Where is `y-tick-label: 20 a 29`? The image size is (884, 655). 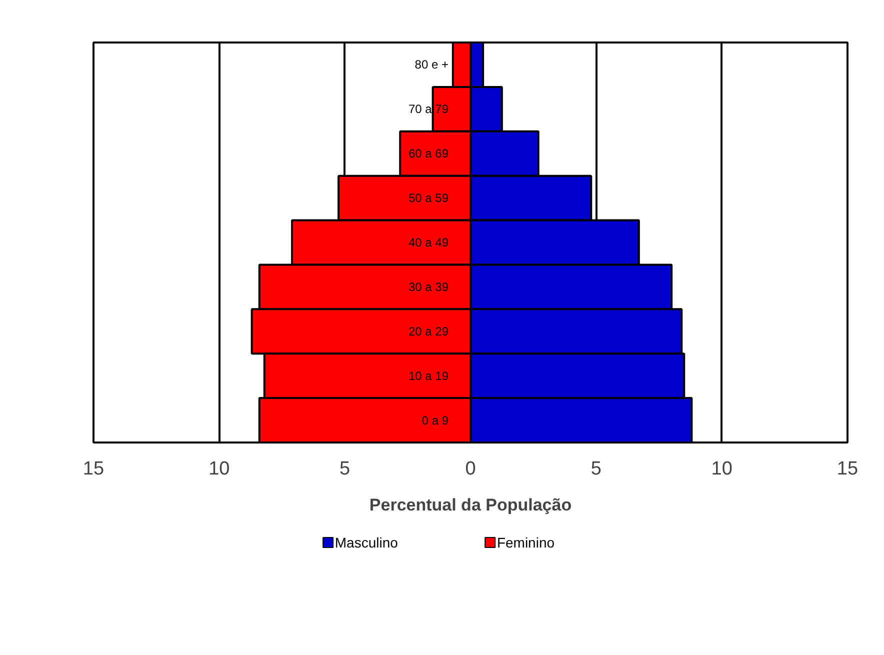
y-tick-label: 20 a 29 is located at coordinates (428, 331).